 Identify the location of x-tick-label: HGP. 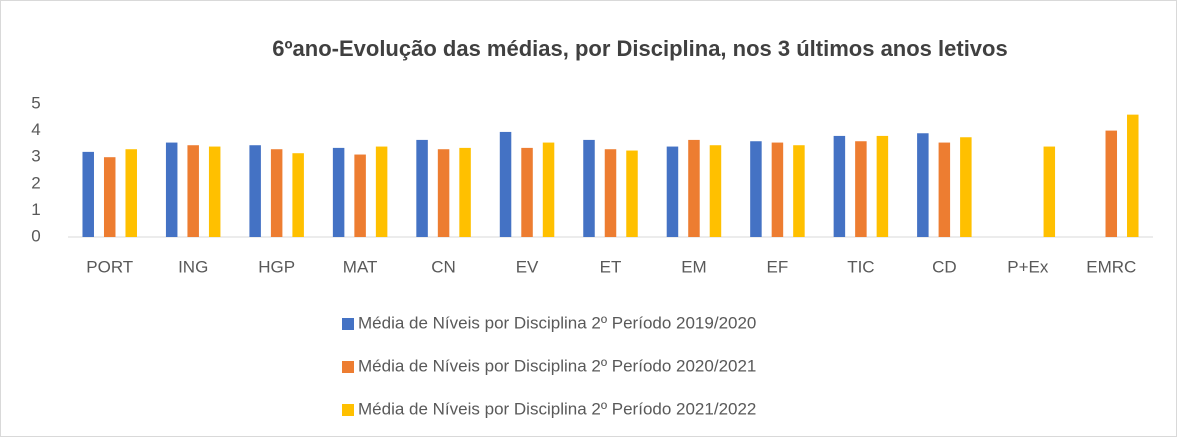
(276, 266).